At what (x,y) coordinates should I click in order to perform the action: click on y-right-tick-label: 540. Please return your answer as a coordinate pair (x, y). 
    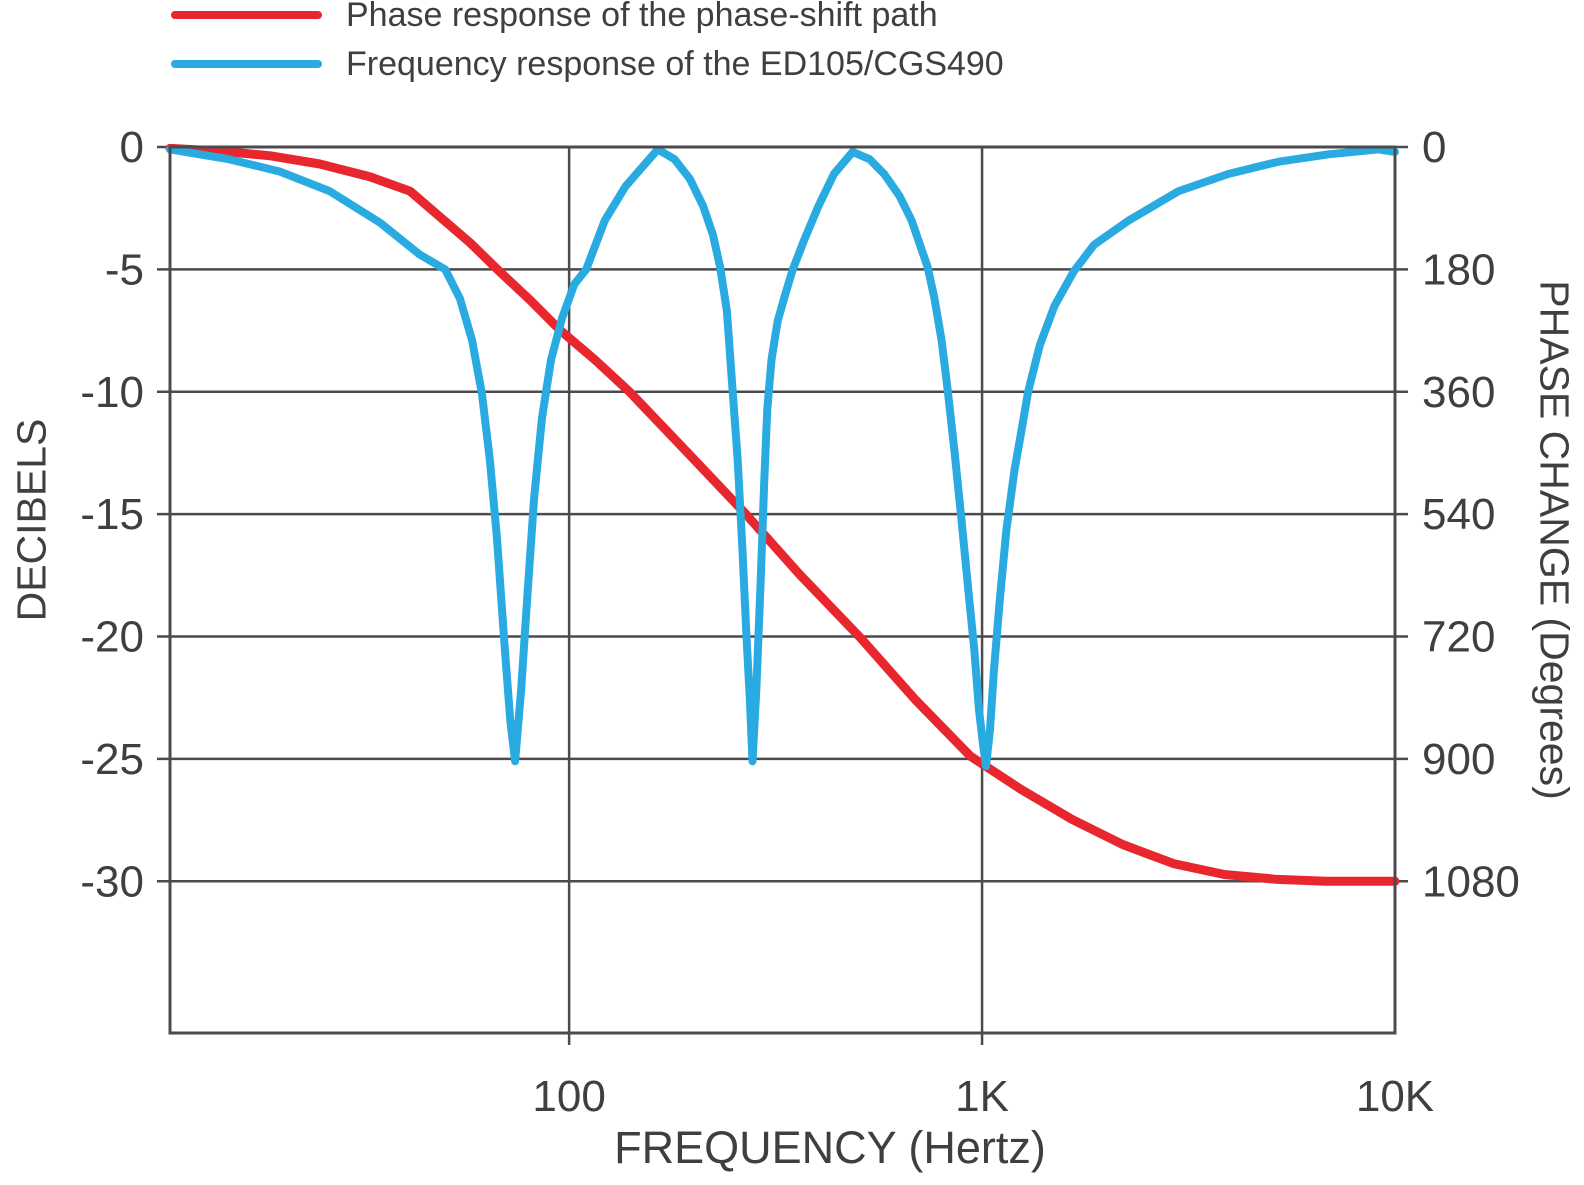
    Looking at the image, I should click on (1458, 514).